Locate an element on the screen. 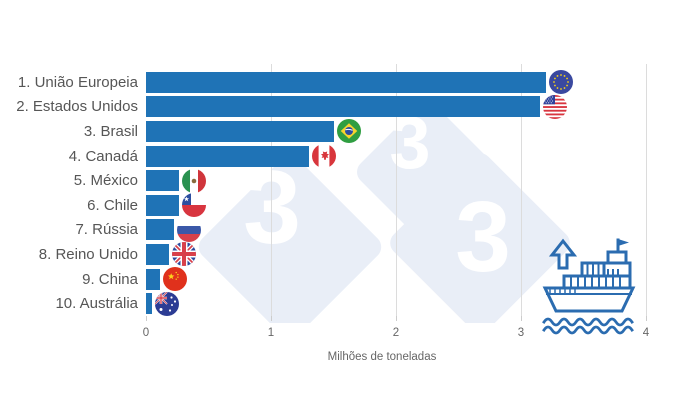 This screenshot has height=400, width=700. us-flag-icon is located at coordinates (554, 106).